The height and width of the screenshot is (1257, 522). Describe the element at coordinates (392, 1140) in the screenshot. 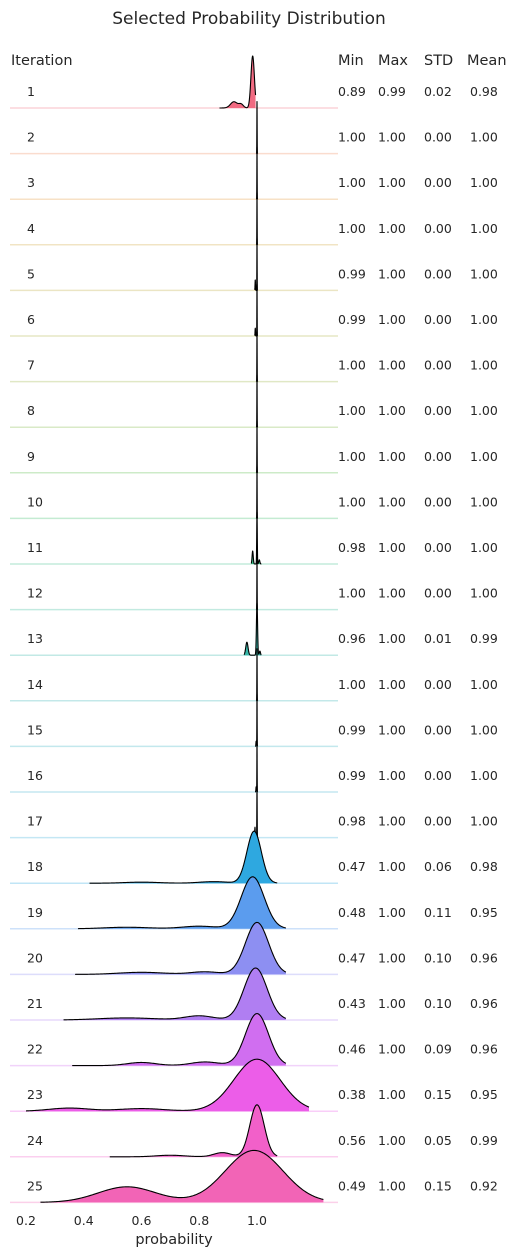

I see `max-value-24: 1.00` at that location.